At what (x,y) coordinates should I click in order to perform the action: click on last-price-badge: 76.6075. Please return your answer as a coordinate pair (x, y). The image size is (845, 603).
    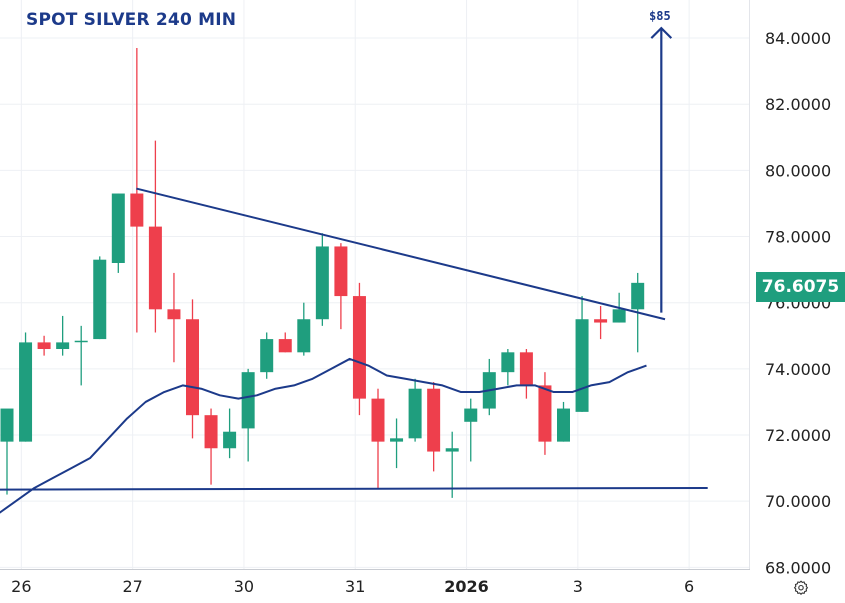
    Looking at the image, I should click on (800, 287).